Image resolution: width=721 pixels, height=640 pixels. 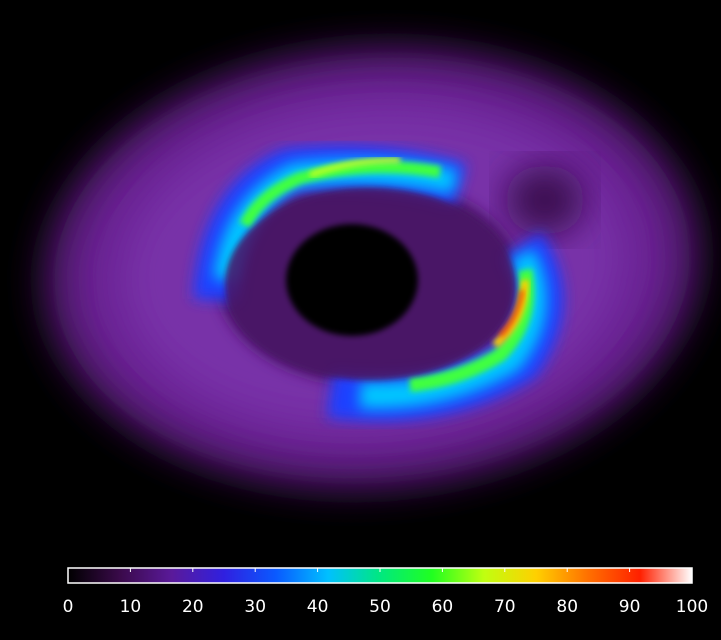 What do you see at coordinates (567, 607) in the screenshot?
I see `colorbar-tick-label: 80` at bounding box center [567, 607].